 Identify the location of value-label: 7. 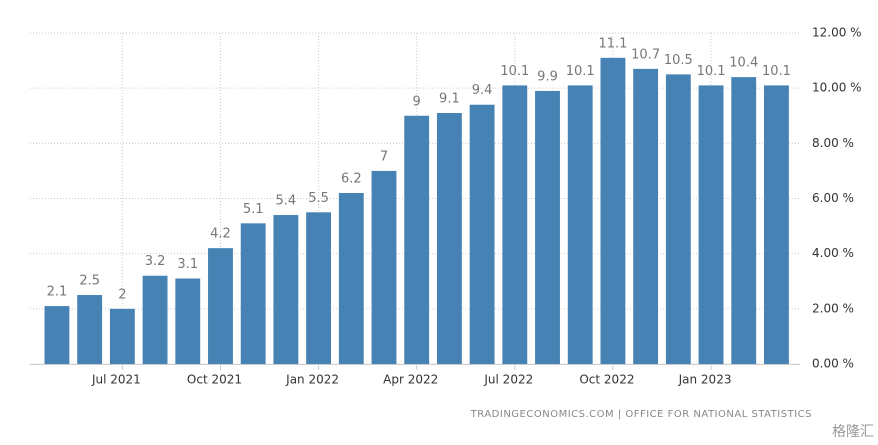
(384, 156).